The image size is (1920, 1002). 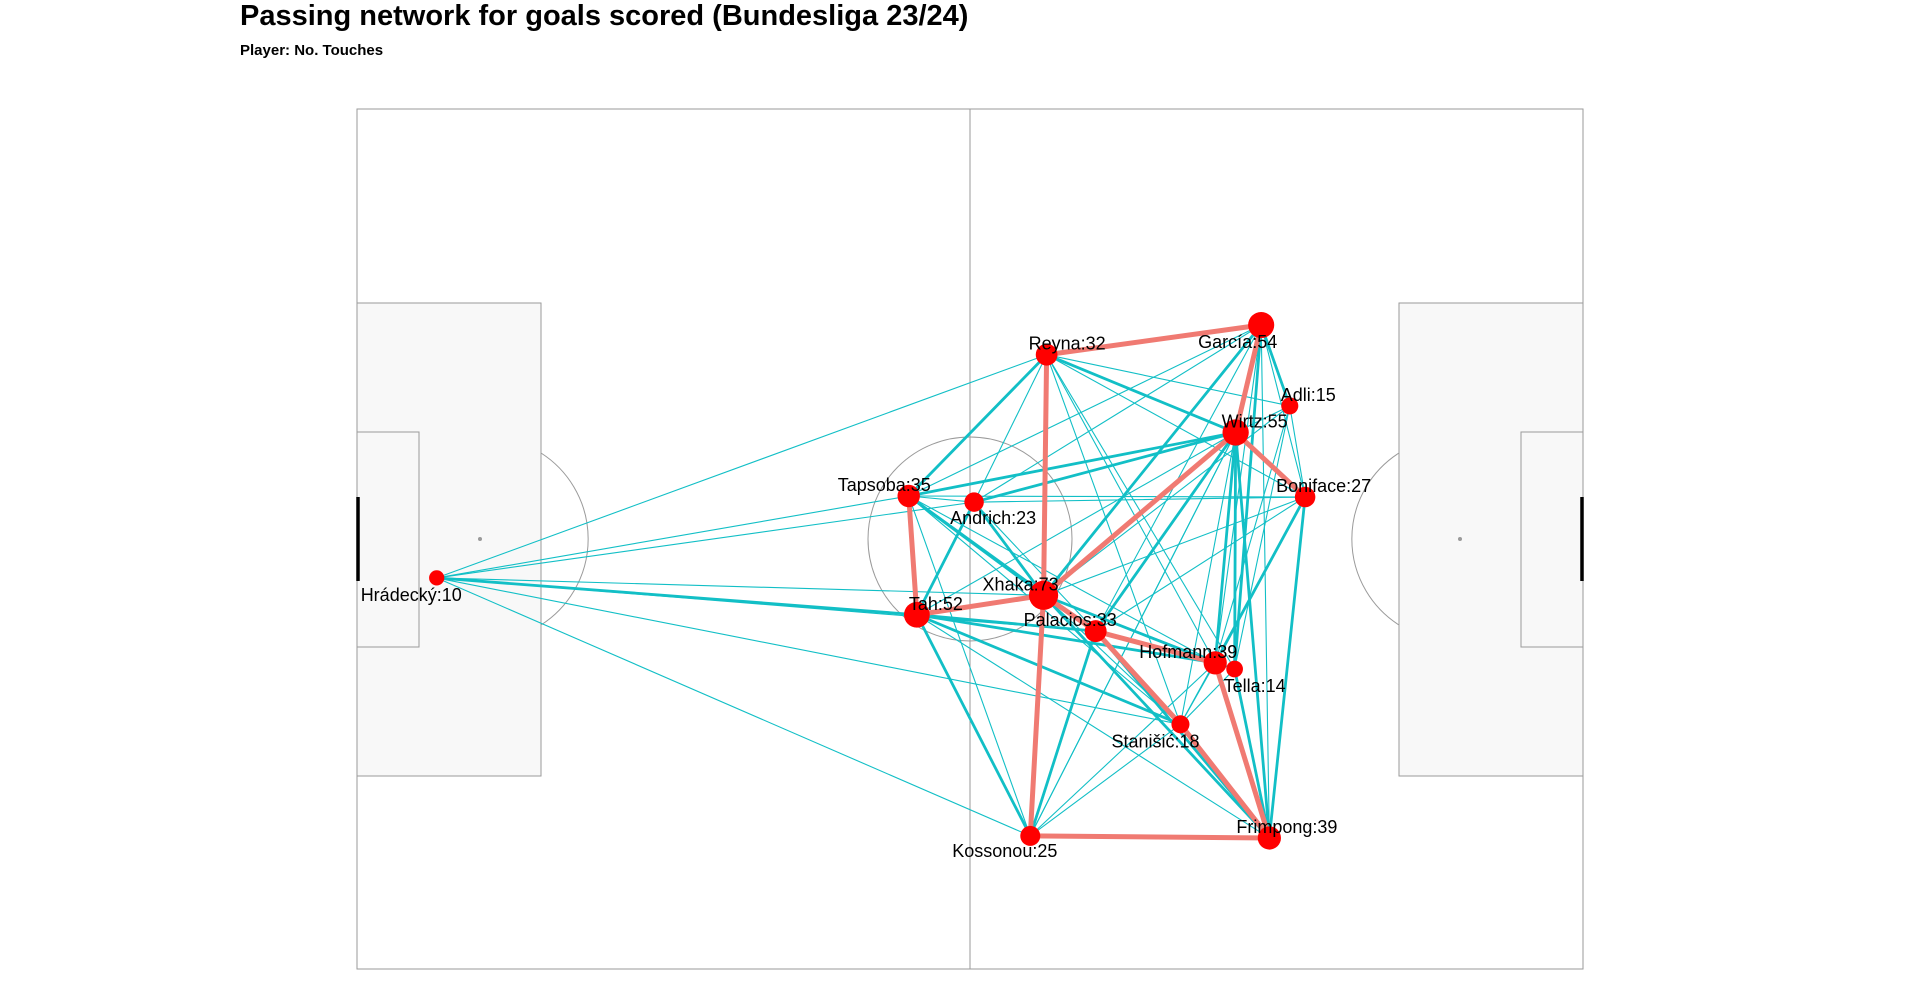 I want to click on pass-edge-hradecky-tapsoba, so click(x=673, y=537).